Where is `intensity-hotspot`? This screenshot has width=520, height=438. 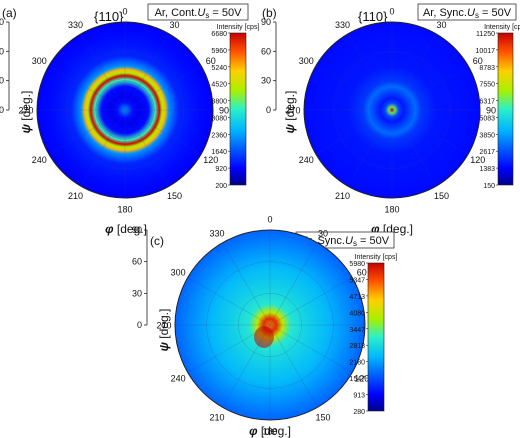 intensity-hotspot is located at coordinates (264, 337).